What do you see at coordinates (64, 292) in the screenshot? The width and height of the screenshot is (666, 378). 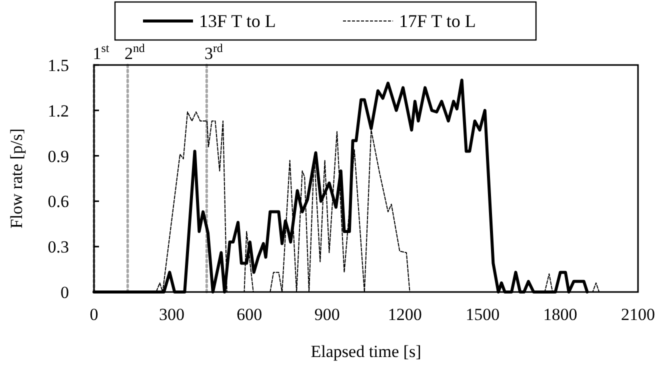 I see `y-tick-label: 0` at bounding box center [64, 292].